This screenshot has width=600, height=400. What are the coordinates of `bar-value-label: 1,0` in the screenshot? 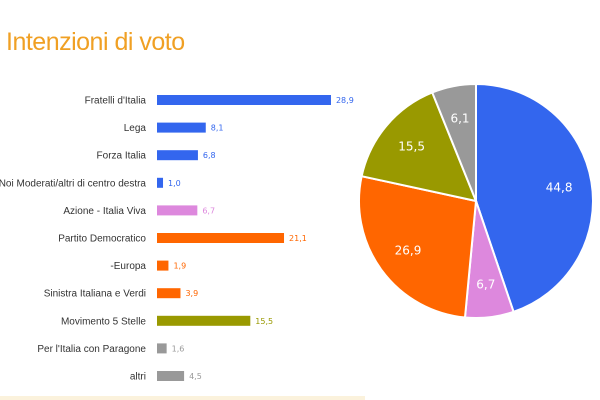 It's located at (174, 183).